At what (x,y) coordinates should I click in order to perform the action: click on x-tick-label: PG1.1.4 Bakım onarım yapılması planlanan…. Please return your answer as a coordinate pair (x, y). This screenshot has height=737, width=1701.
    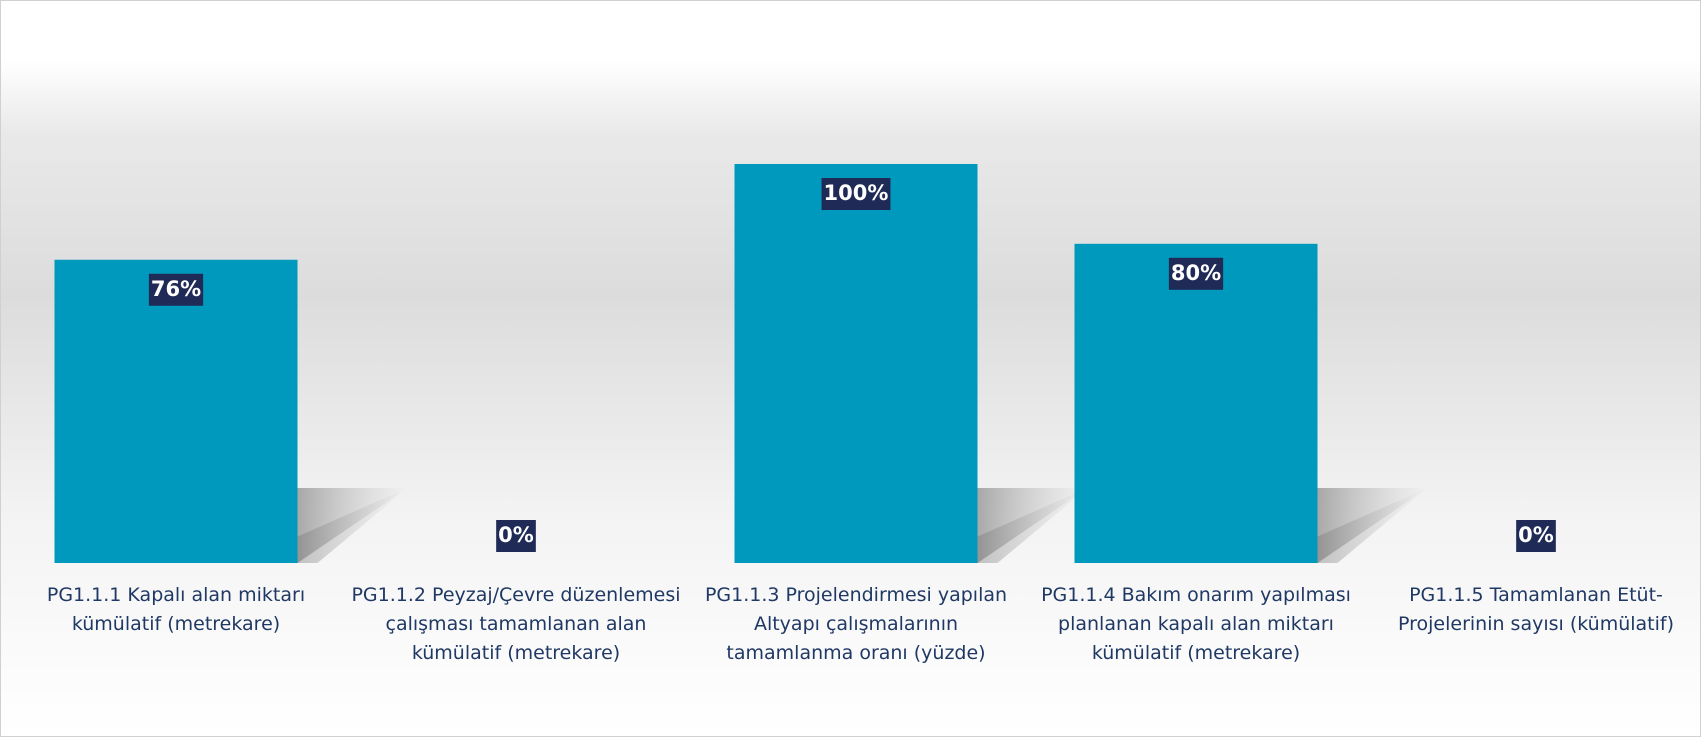
    Looking at the image, I should click on (1196, 624).